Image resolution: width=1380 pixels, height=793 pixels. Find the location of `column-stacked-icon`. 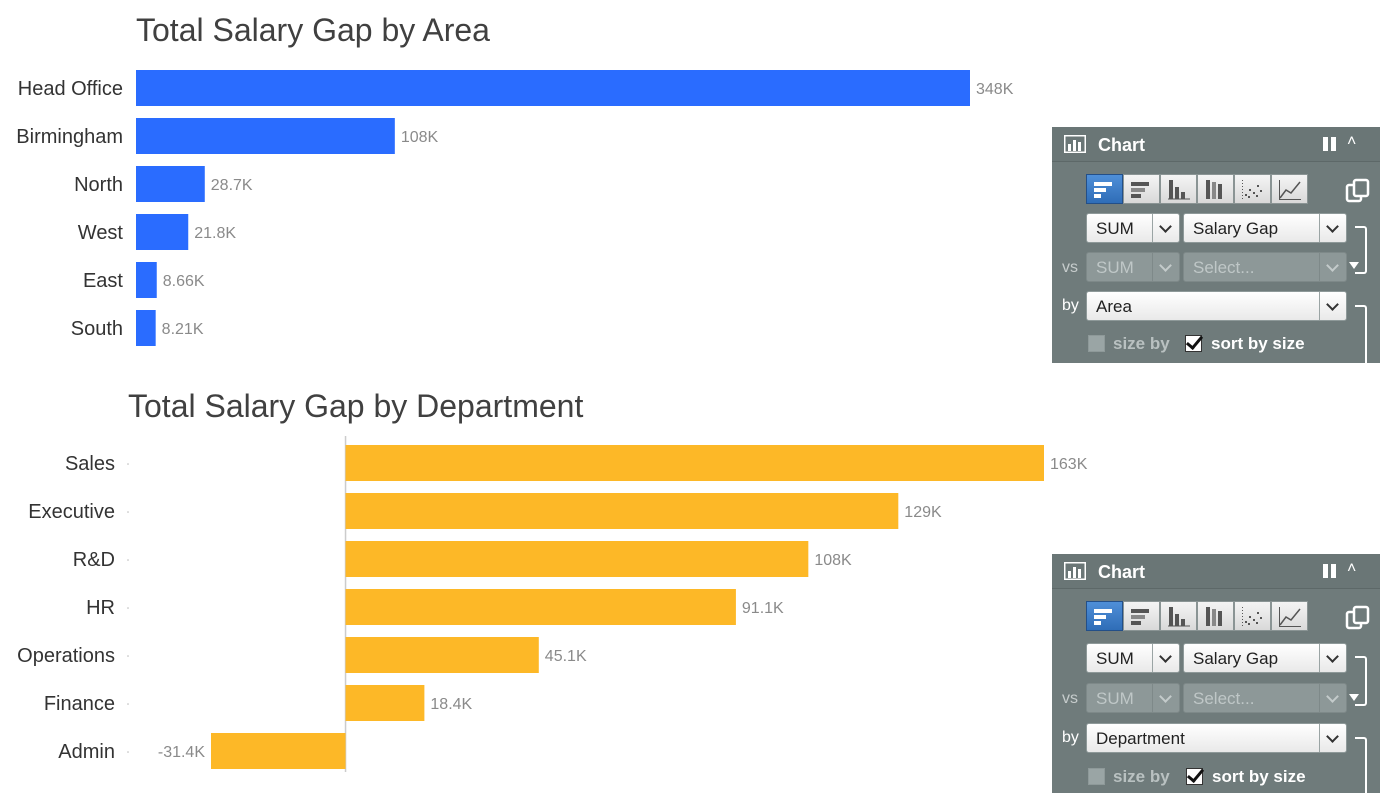

column-stacked-icon is located at coordinates (1214, 189).